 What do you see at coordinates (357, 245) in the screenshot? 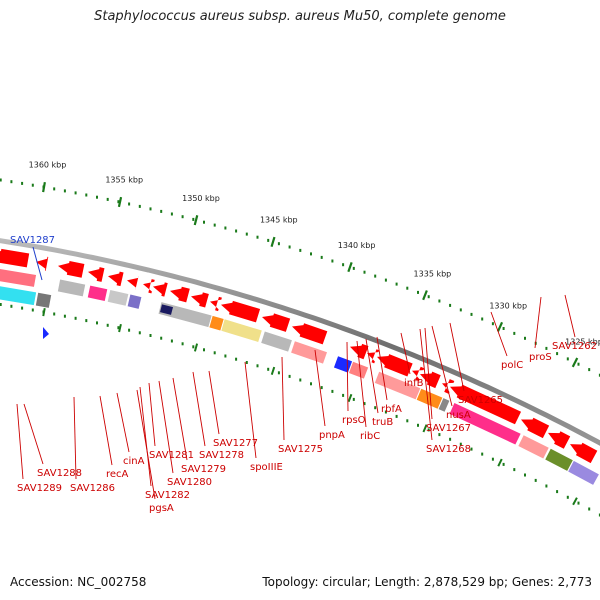
I see `kbp-label: 1340 kbp` at bounding box center [357, 245].